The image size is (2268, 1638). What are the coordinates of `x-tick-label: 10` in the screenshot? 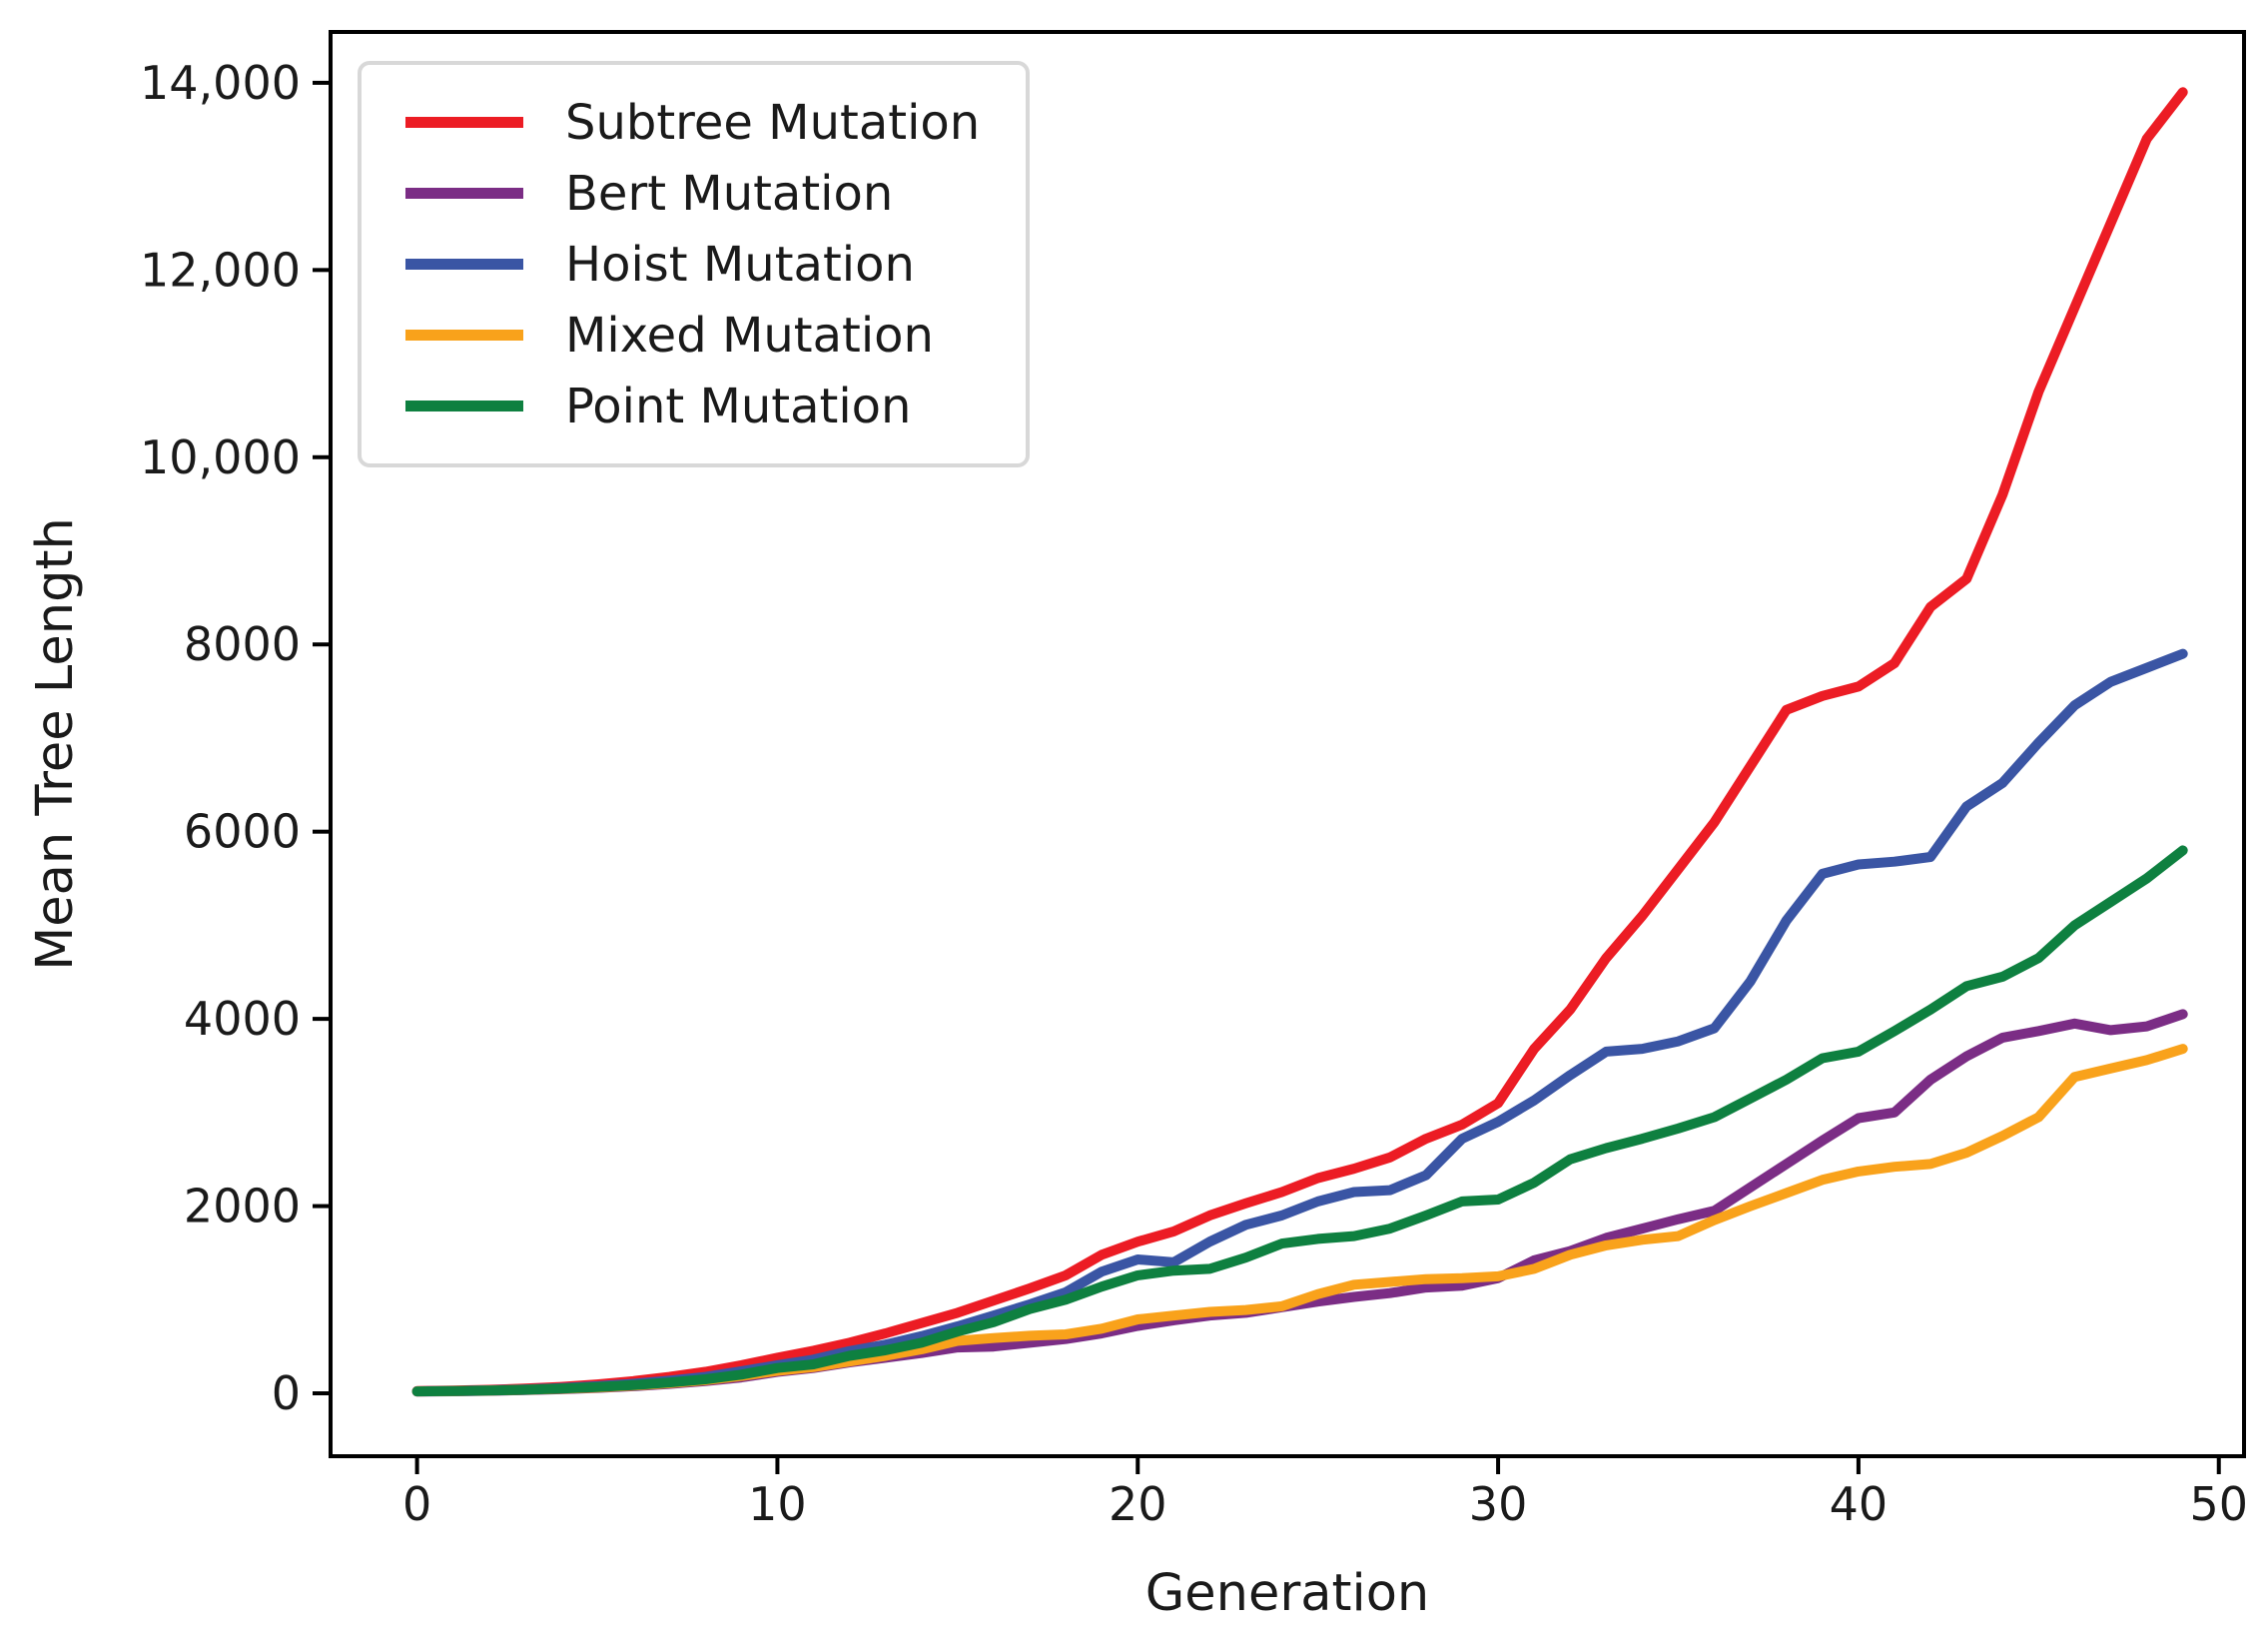 It's located at (777, 1504).